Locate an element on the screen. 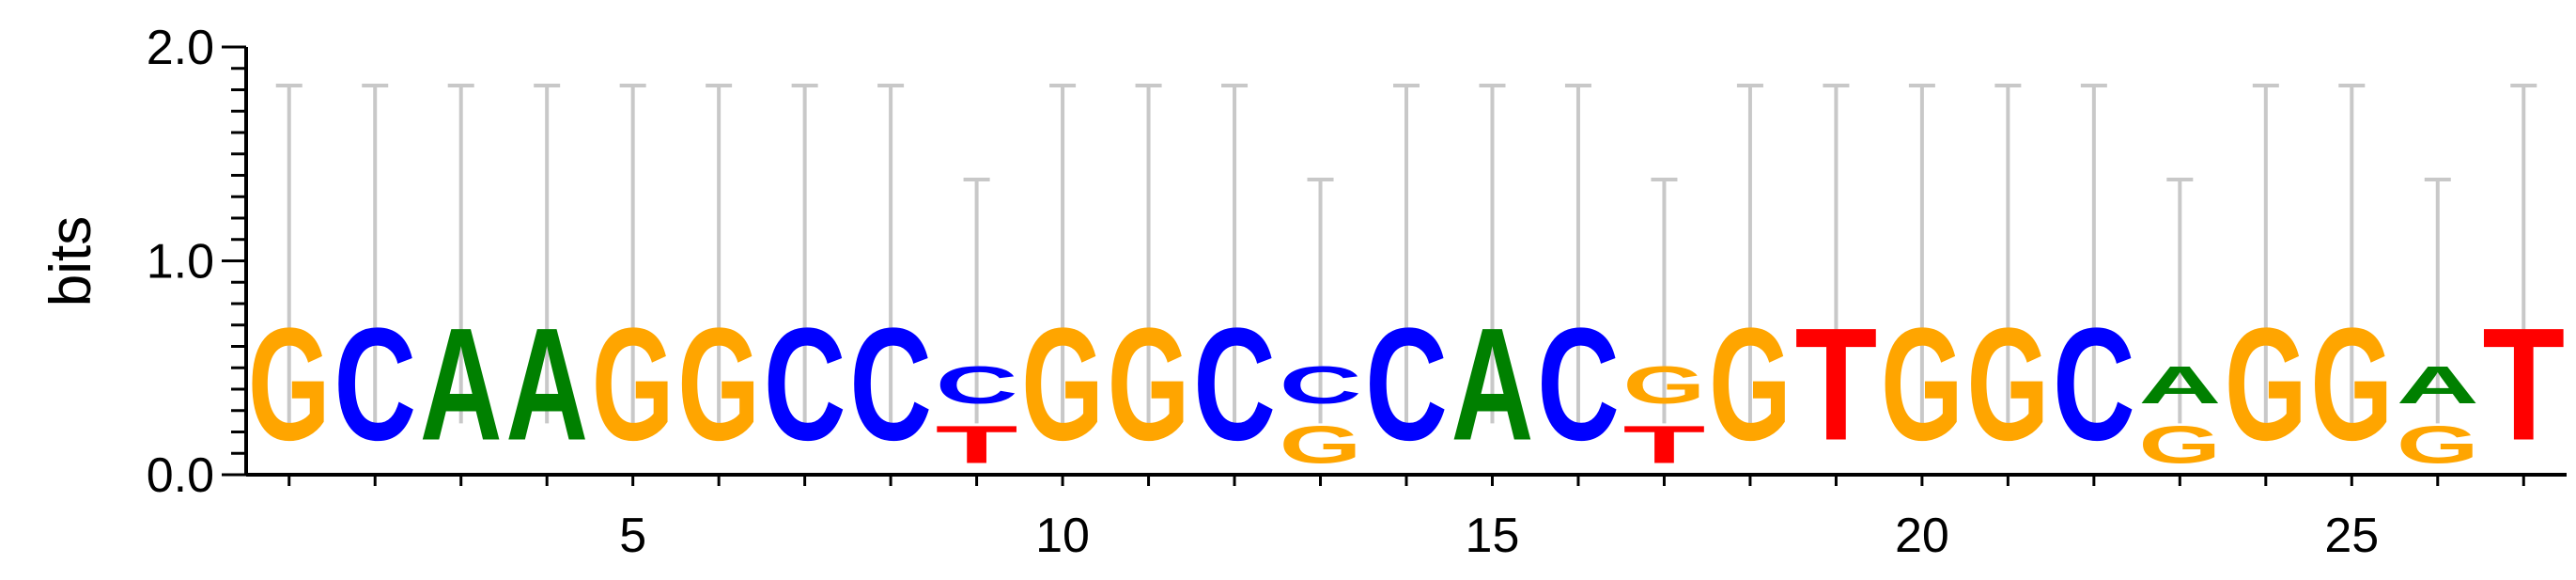 This screenshot has height=580, width=2576. y-ticks: 0.0 1.0 2.0 is located at coordinates (197, 262).